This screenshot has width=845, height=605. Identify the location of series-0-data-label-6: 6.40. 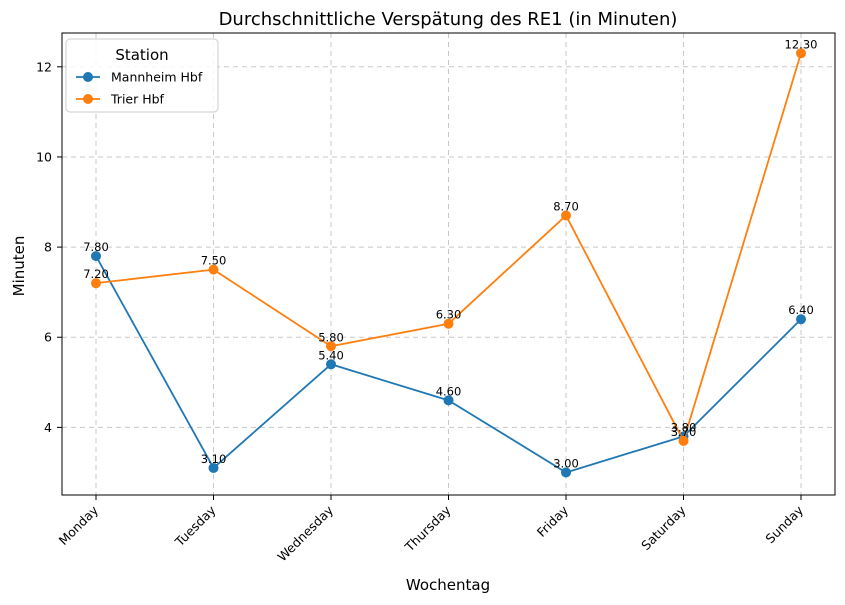
(801, 310).